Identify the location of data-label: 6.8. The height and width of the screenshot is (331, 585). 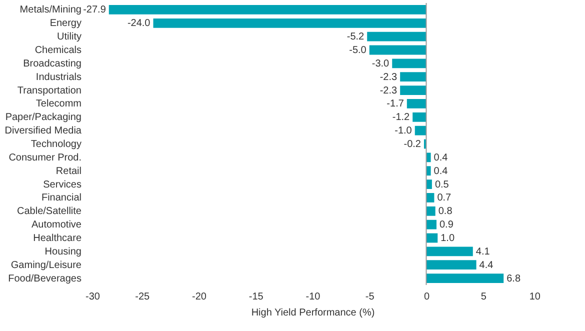
(513, 278).